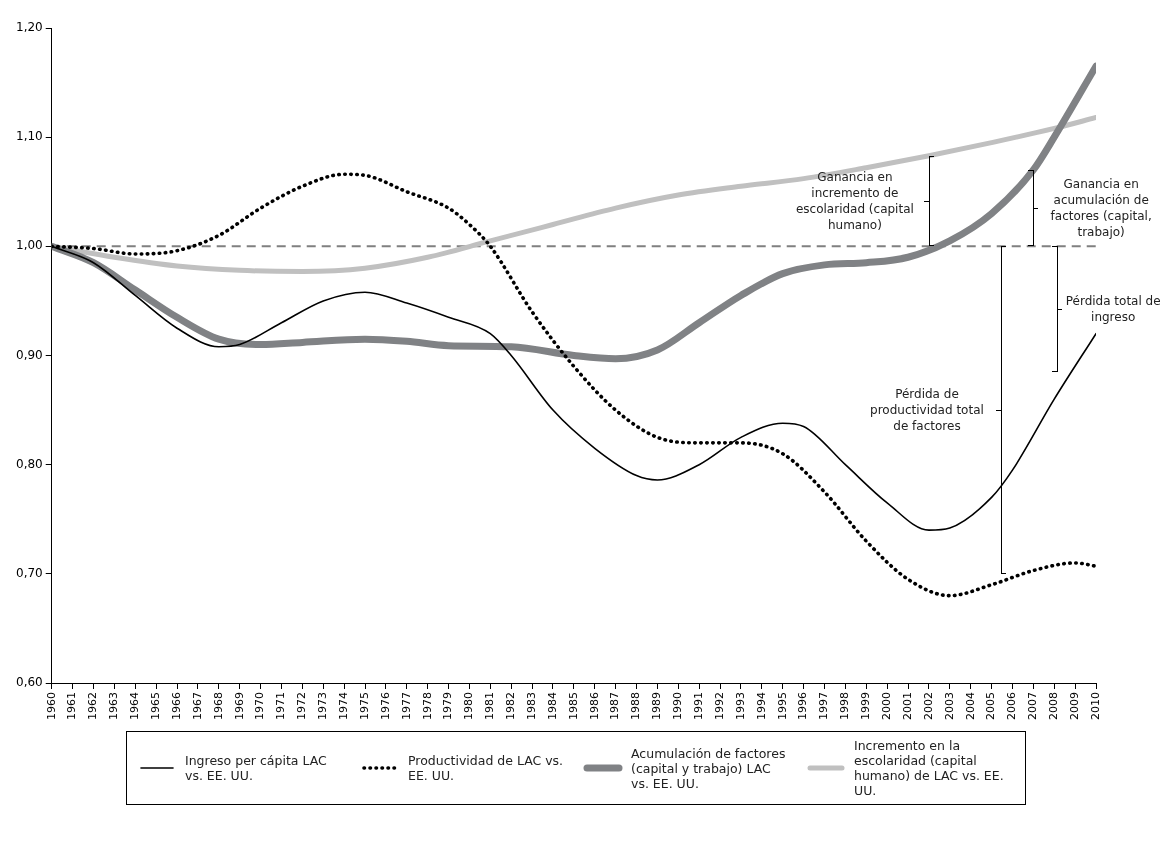 This screenshot has height=841, width=1173. What do you see at coordinates (29, 572) in the screenshot?
I see `y-tick-label: 0,70` at bounding box center [29, 572].